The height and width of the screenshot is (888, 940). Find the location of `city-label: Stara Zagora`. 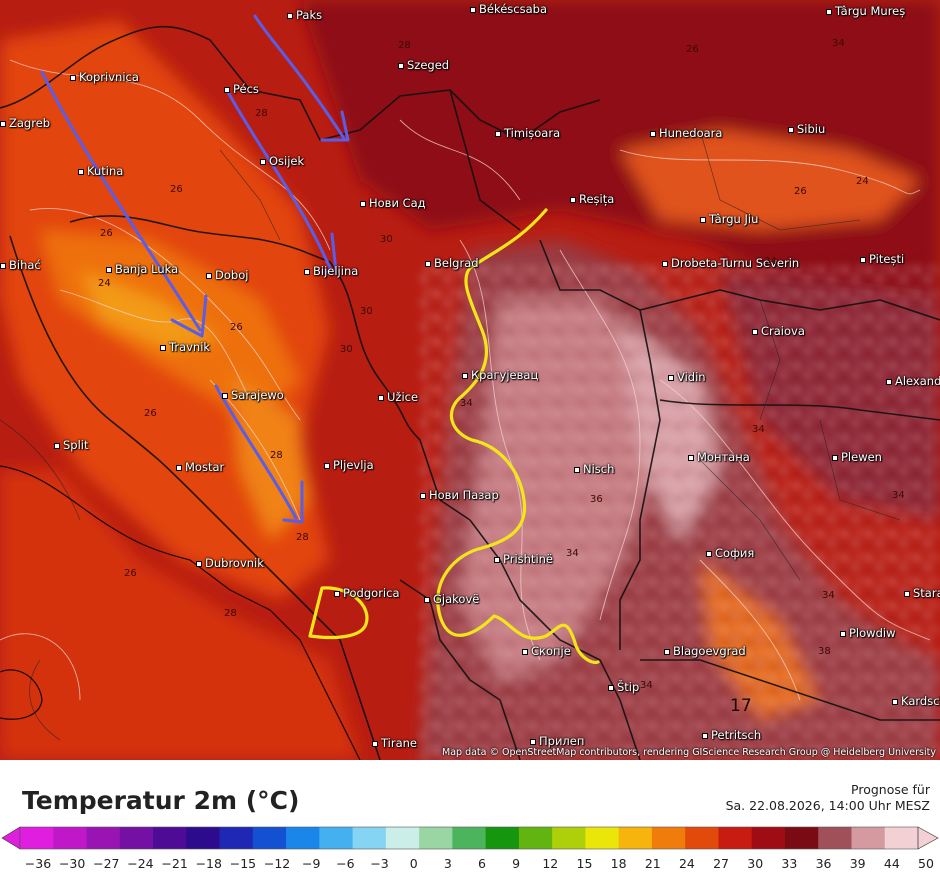

city-label: Stara Zagora is located at coordinates (922, 593).